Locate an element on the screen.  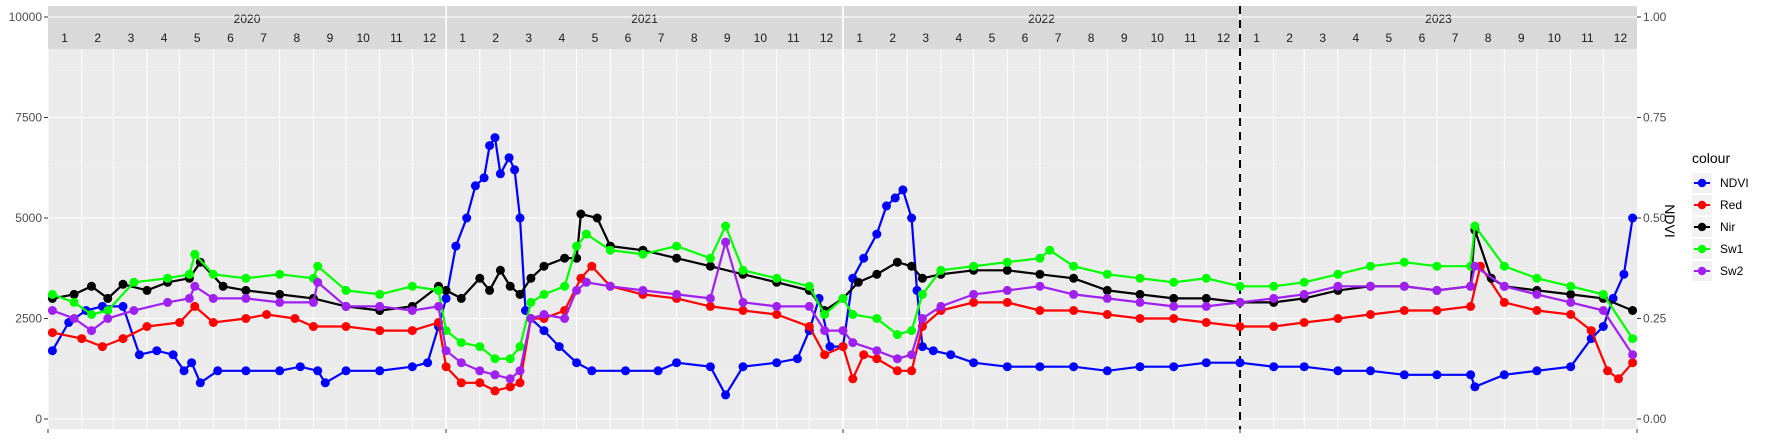
y-tick-label-left: 2500 is located at coordinates (28, 319).